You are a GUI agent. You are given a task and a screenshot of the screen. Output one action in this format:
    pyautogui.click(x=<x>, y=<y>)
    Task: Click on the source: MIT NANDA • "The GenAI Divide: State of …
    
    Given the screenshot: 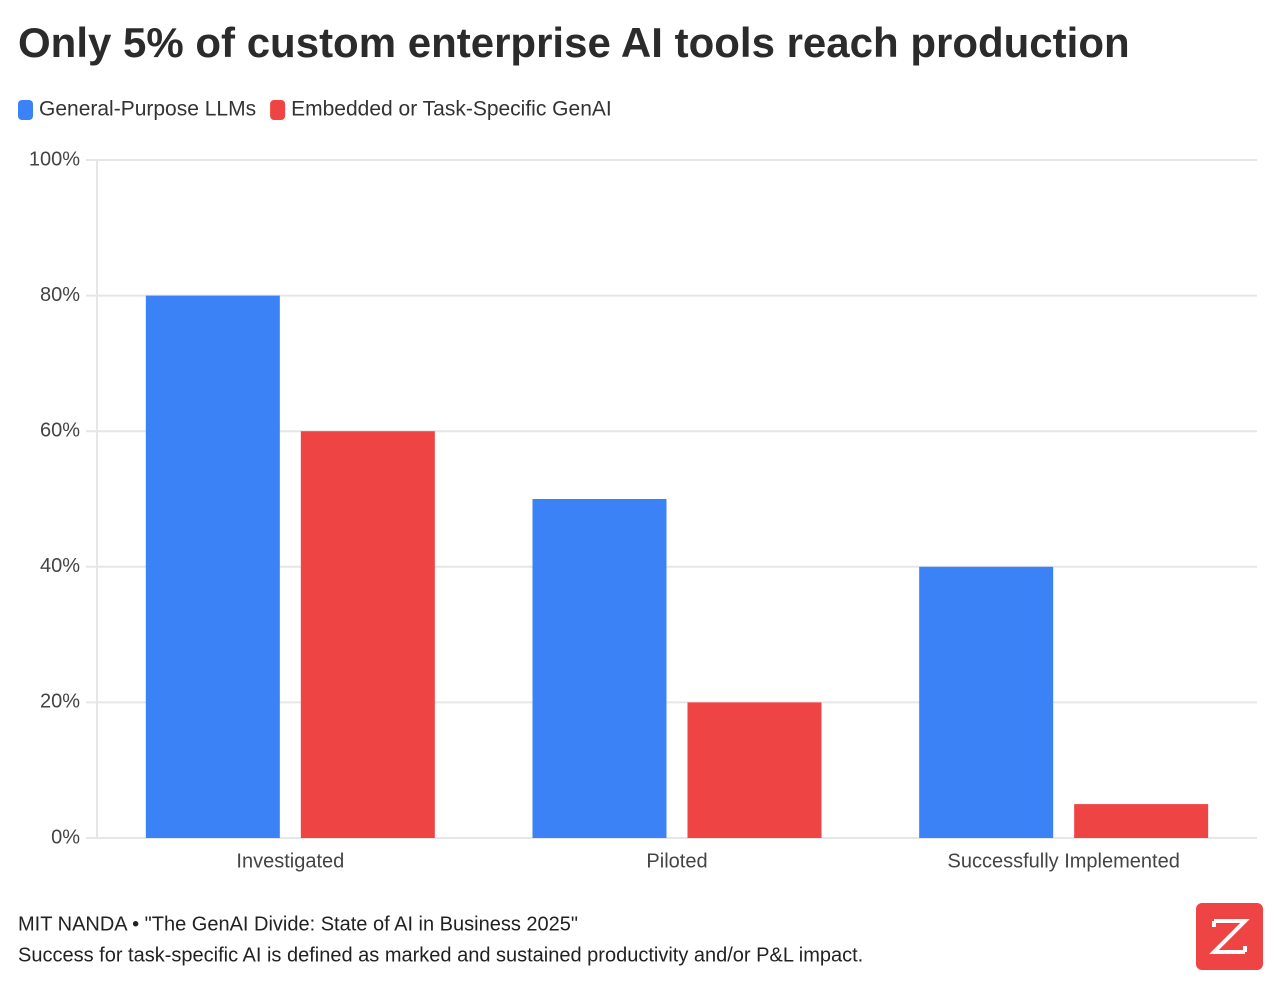 What is the action you would take?
    pyautogui.click(x=298, y=924)
    